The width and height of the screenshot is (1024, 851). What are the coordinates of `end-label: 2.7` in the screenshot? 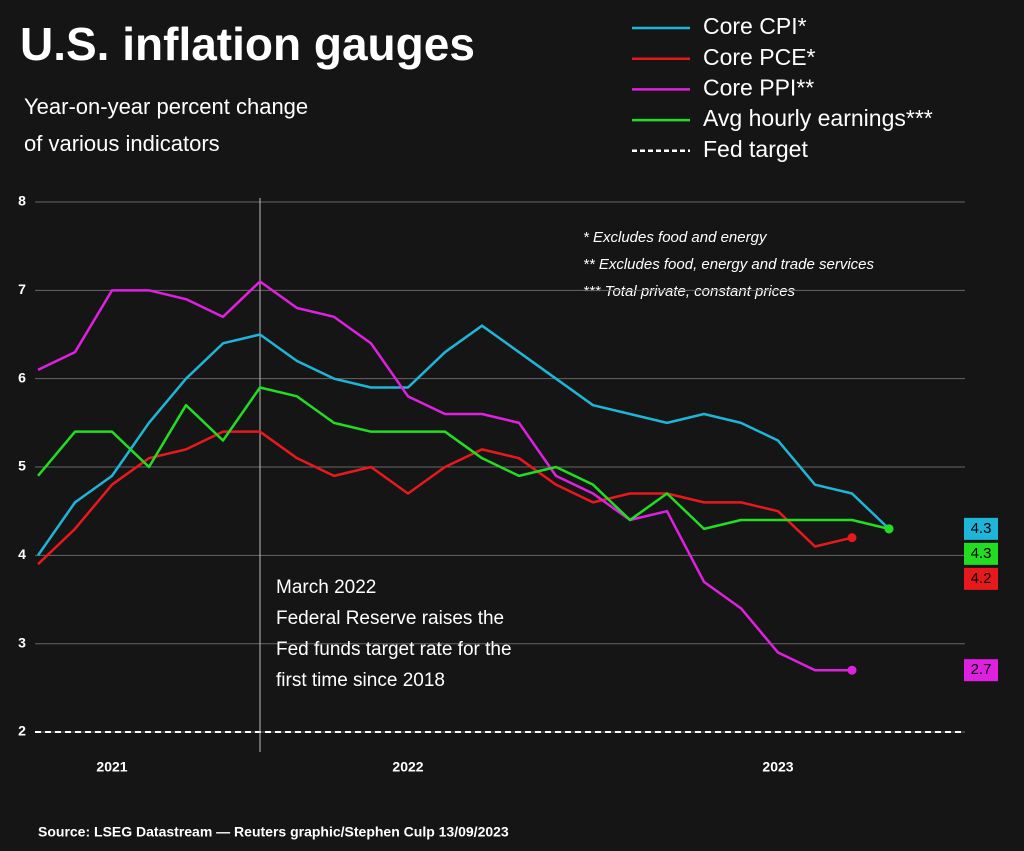 It's located at (981, 669).